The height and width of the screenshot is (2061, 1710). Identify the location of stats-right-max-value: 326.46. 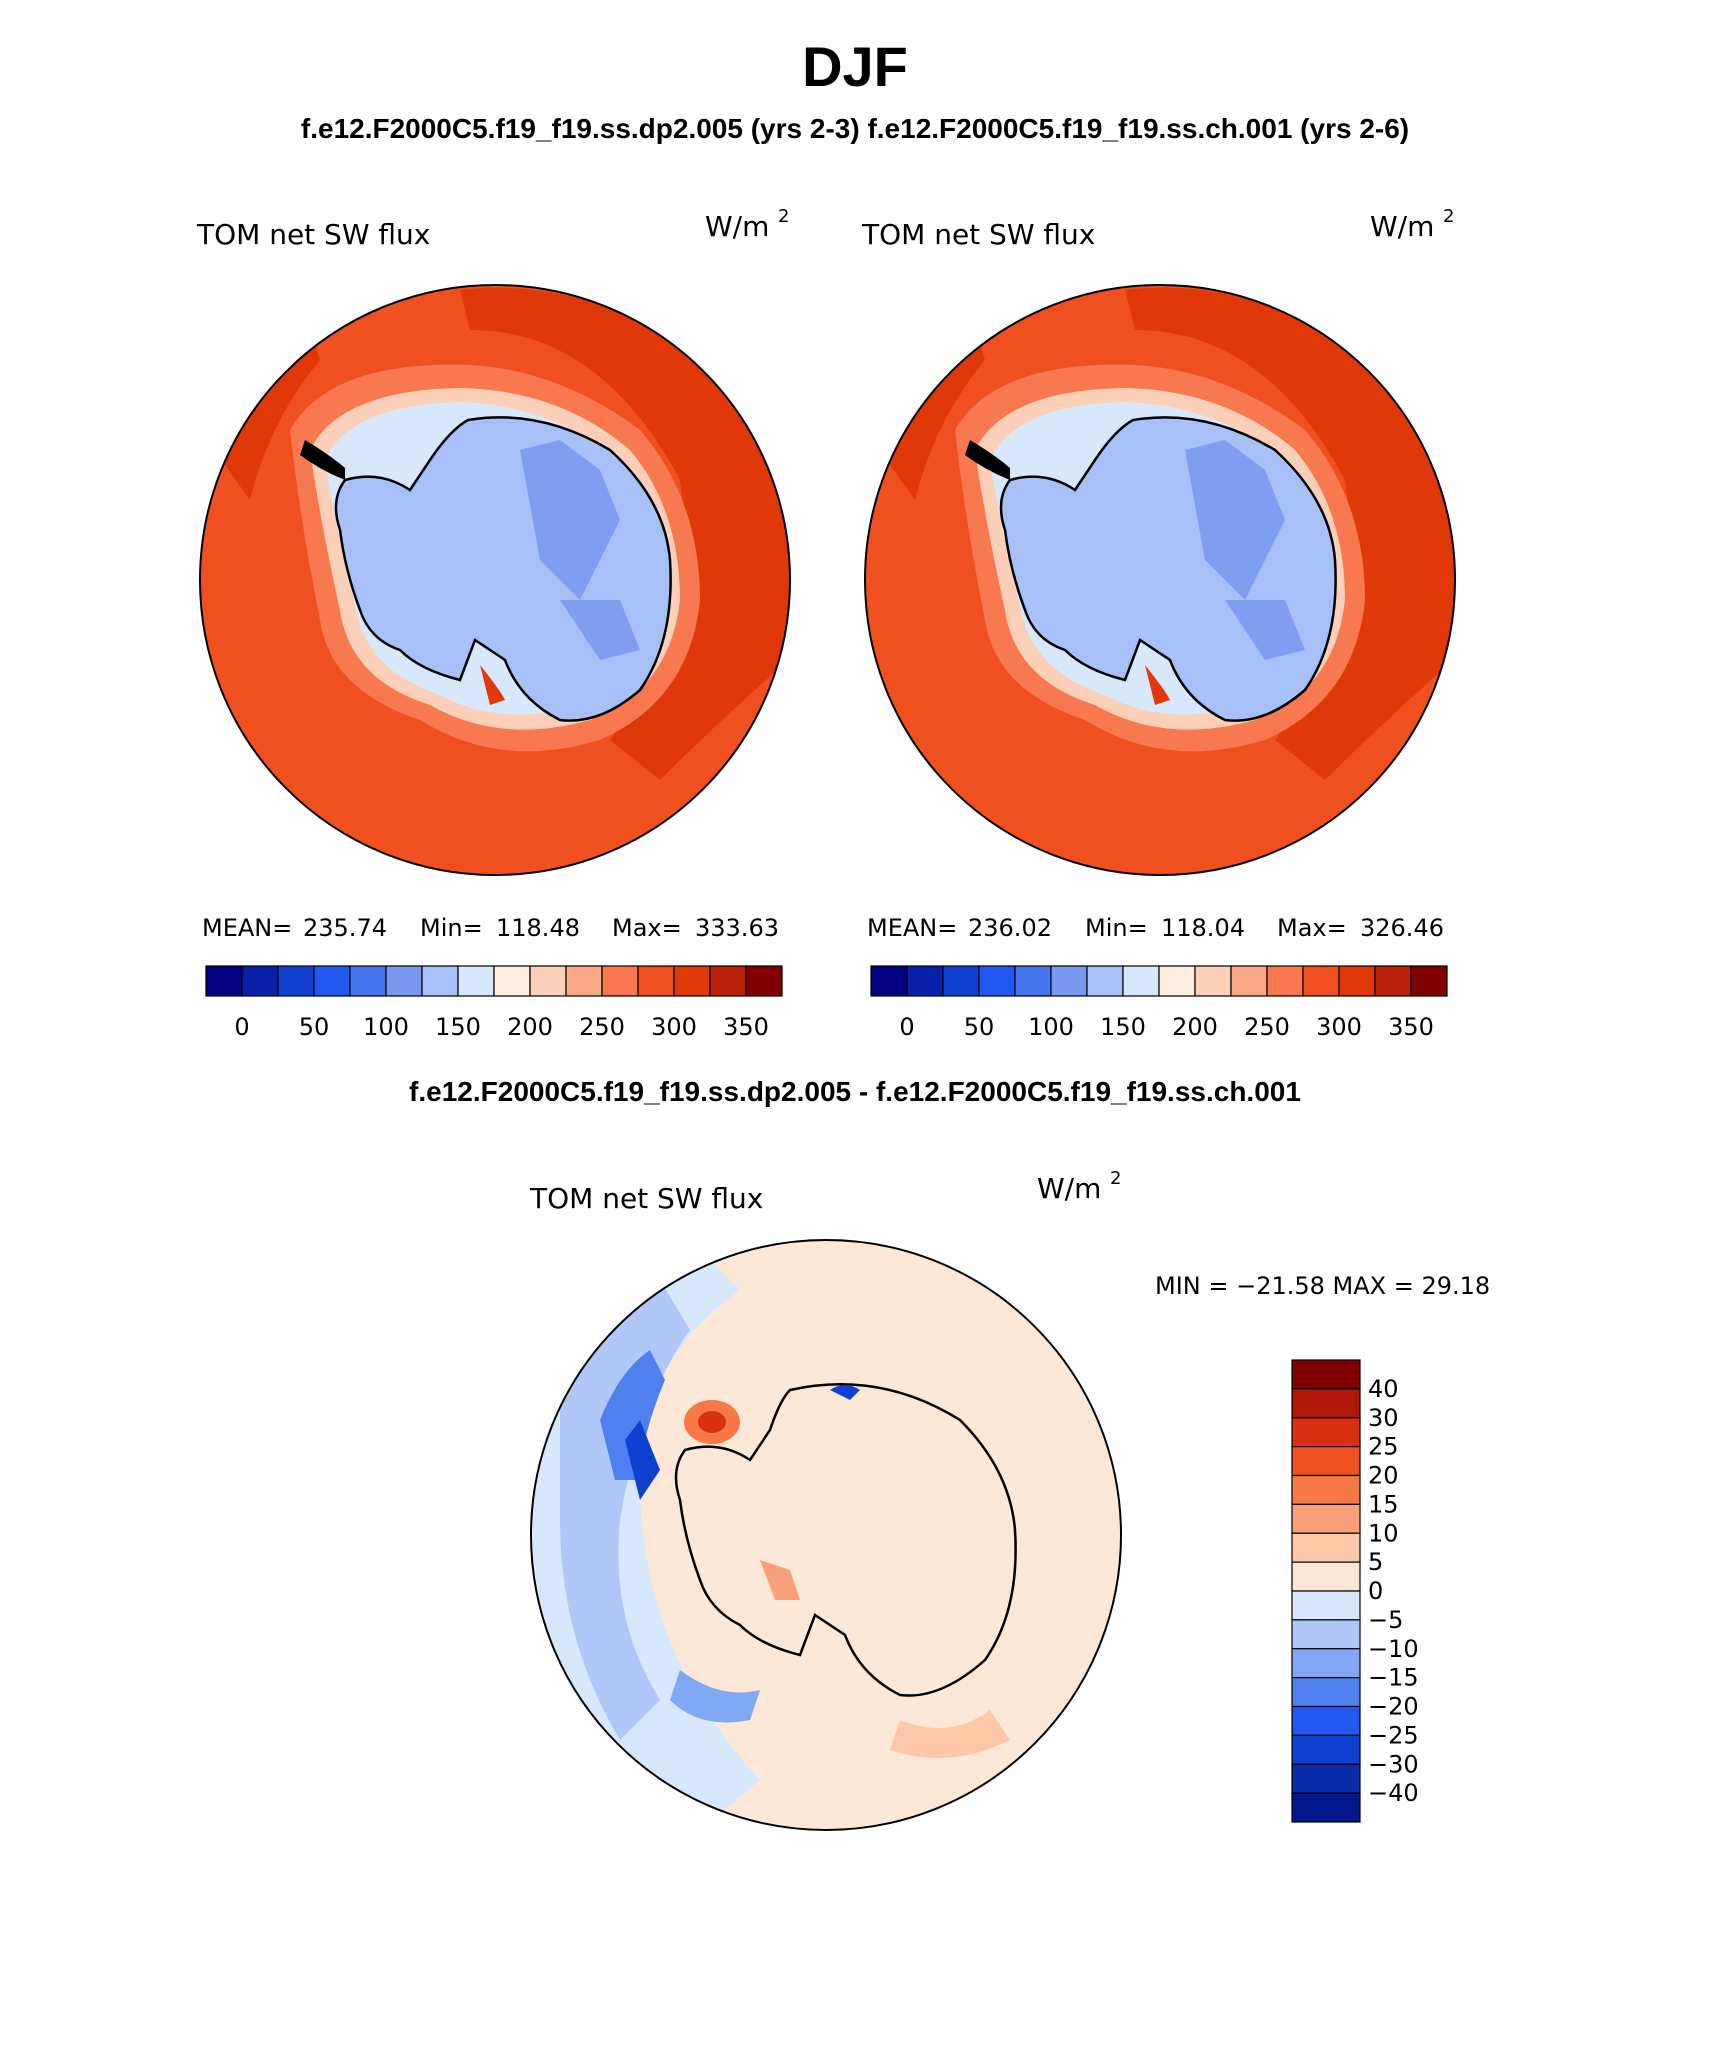
(1402, 928).